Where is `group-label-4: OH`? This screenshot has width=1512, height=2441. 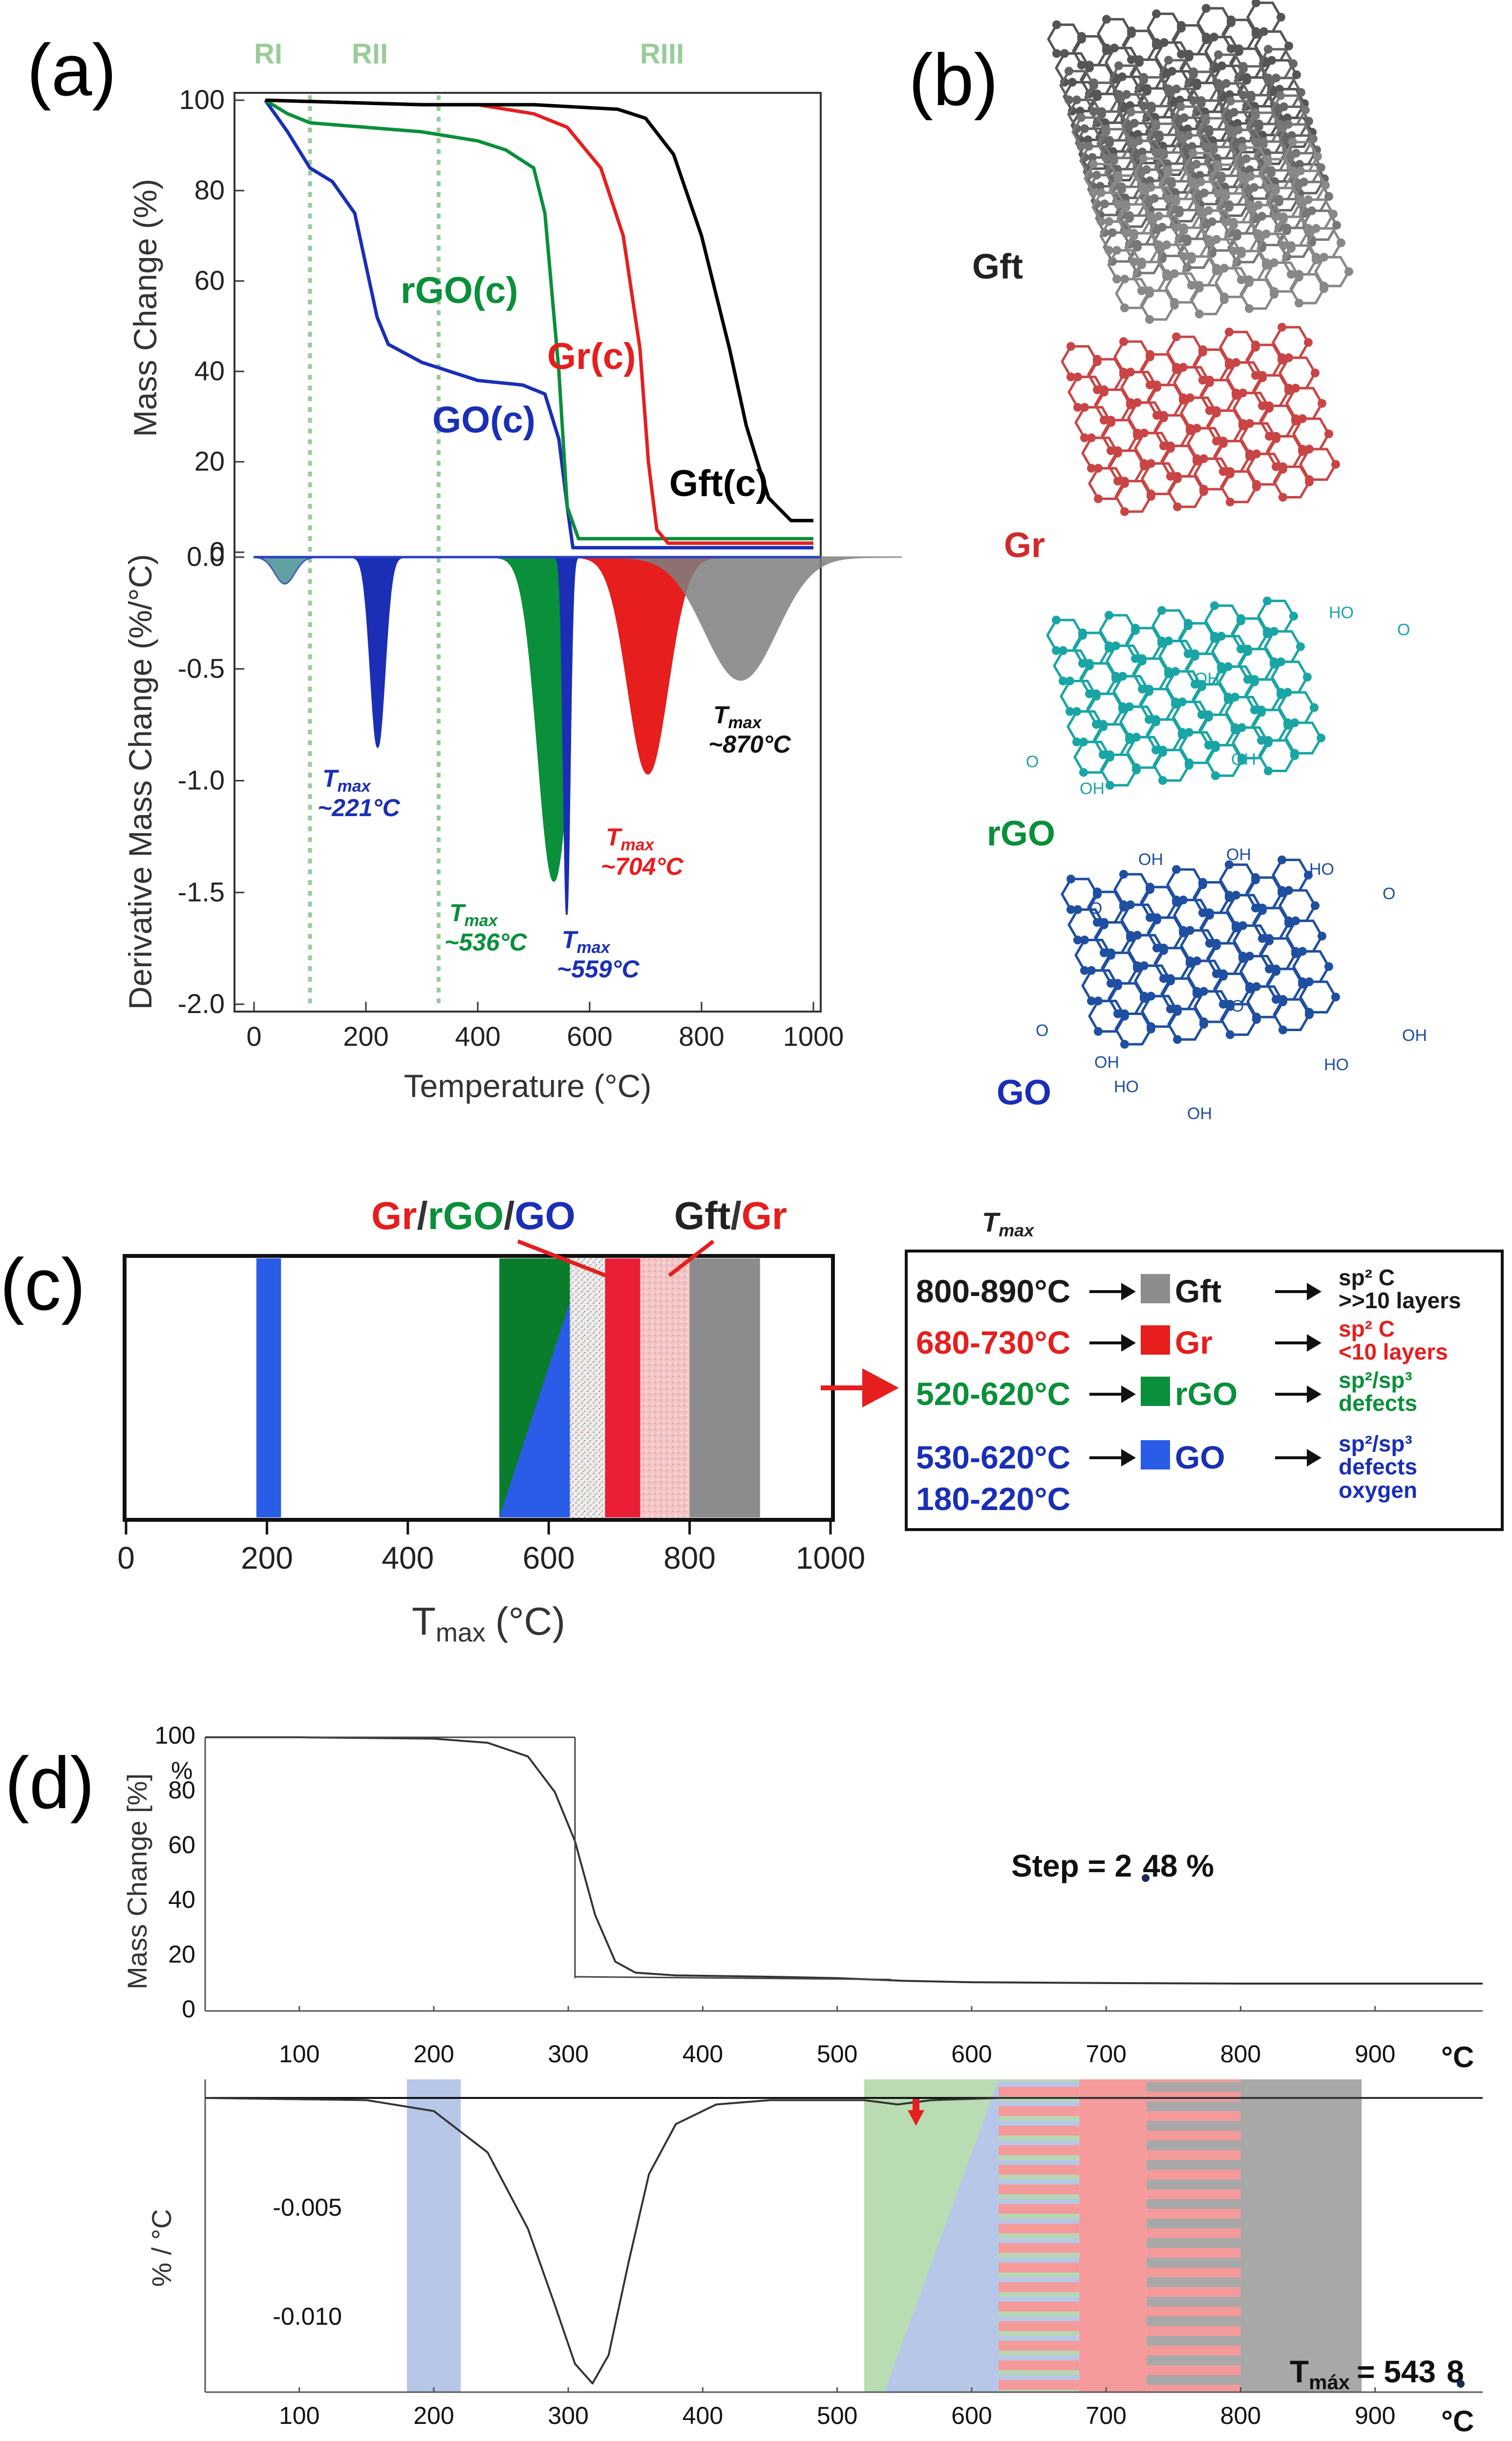 group-label-4: OH is located at coordinates (1092, 788).